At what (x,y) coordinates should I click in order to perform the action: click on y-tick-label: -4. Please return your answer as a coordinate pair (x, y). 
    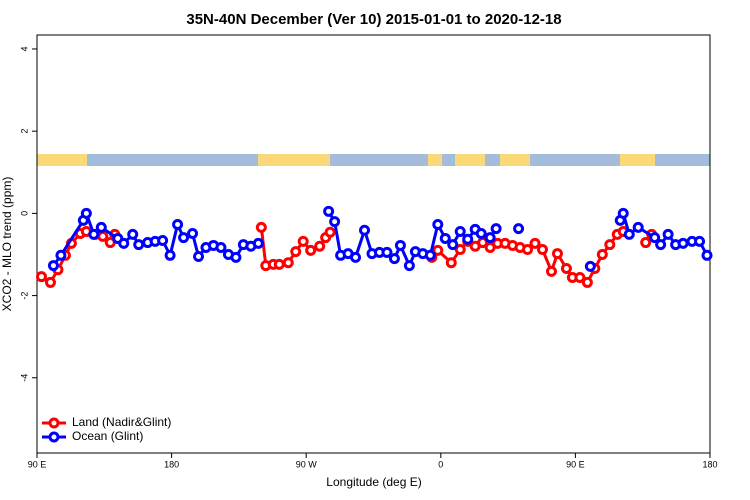
    Looking at the image, I should click on (24, 378).